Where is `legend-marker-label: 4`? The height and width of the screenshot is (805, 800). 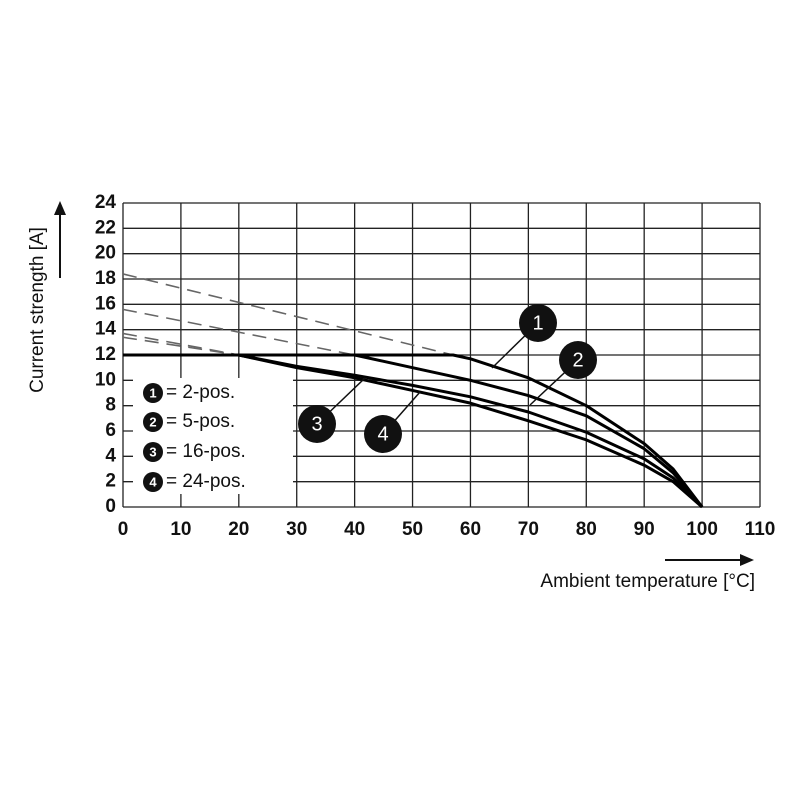
legend-marker-label: 4 is located at coordinates (153, 481).